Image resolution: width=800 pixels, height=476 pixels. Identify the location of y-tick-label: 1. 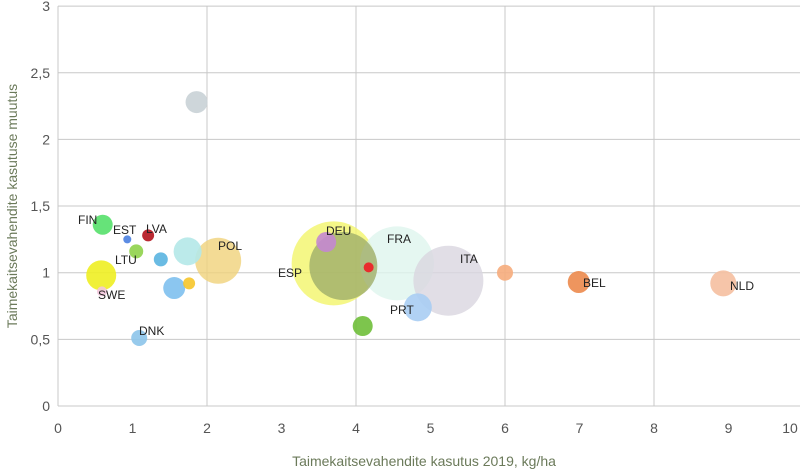
(46, 273).